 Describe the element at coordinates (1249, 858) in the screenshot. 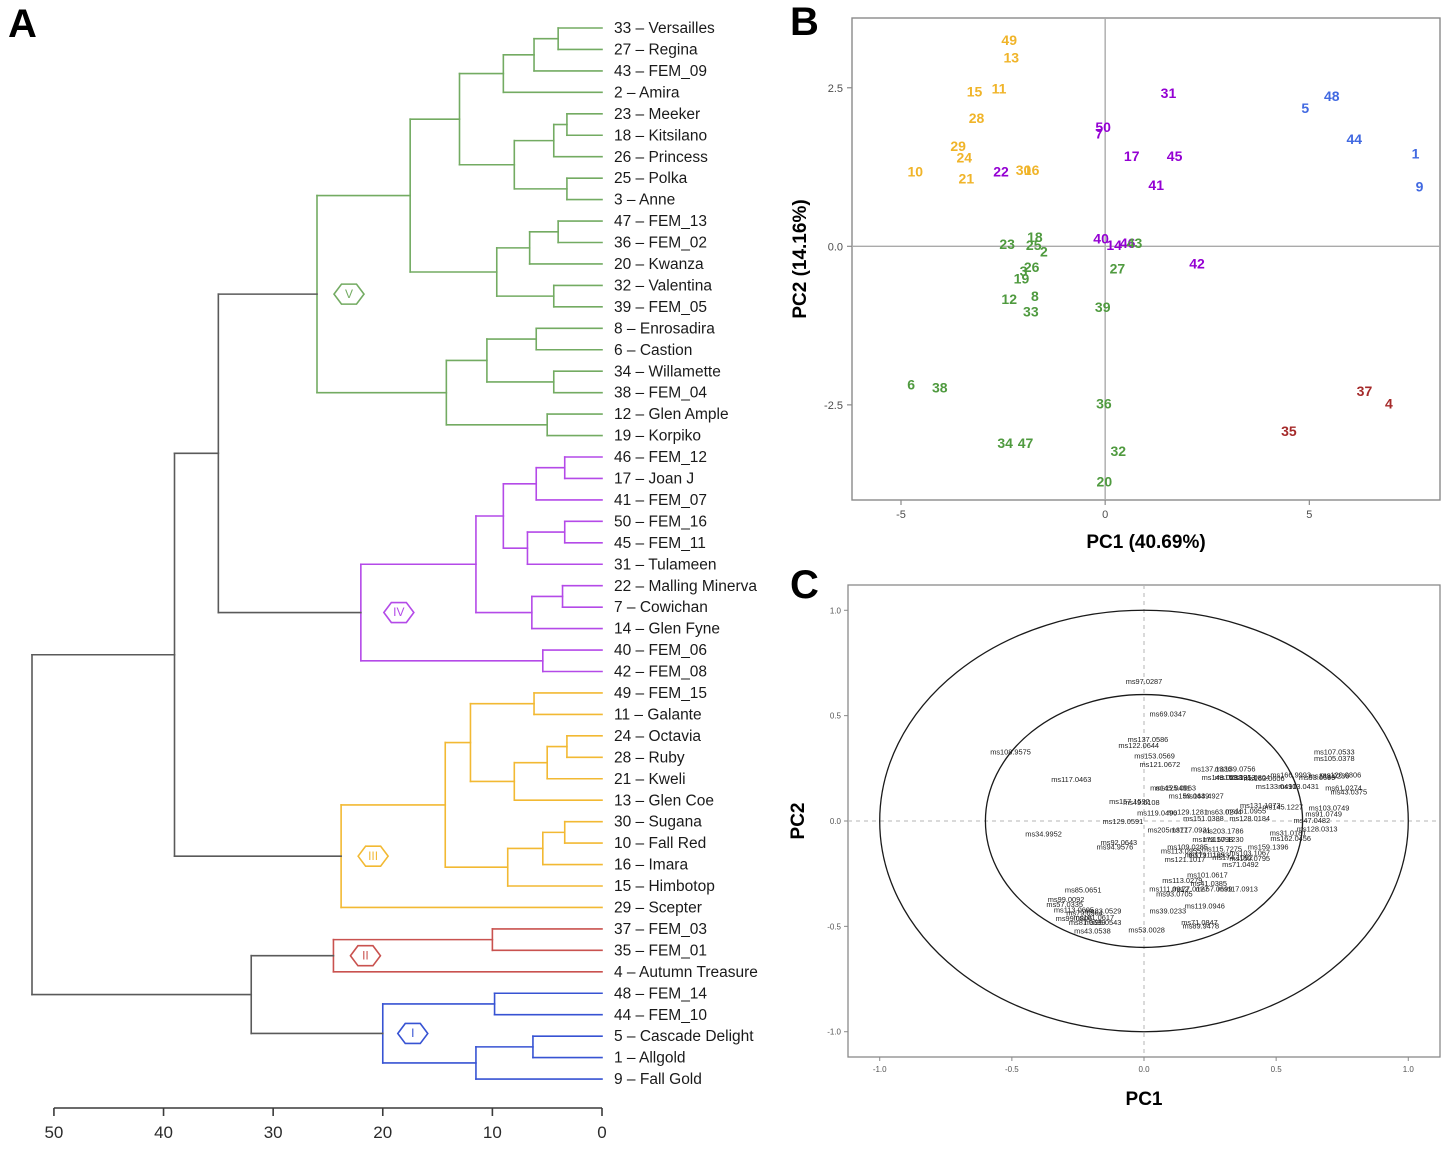

I see `loading-label: ms150.0795` at that location.